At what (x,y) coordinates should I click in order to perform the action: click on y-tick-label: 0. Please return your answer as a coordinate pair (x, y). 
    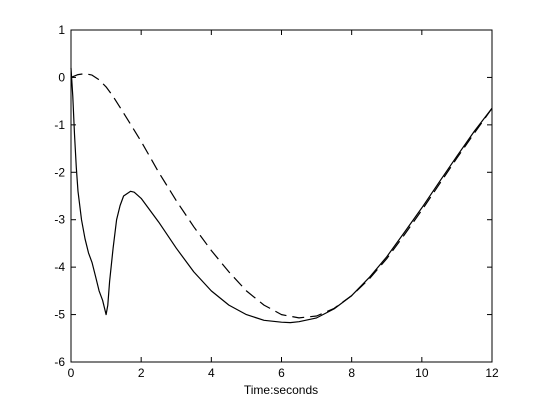
    Looking at the image, I should click on (61, 77).